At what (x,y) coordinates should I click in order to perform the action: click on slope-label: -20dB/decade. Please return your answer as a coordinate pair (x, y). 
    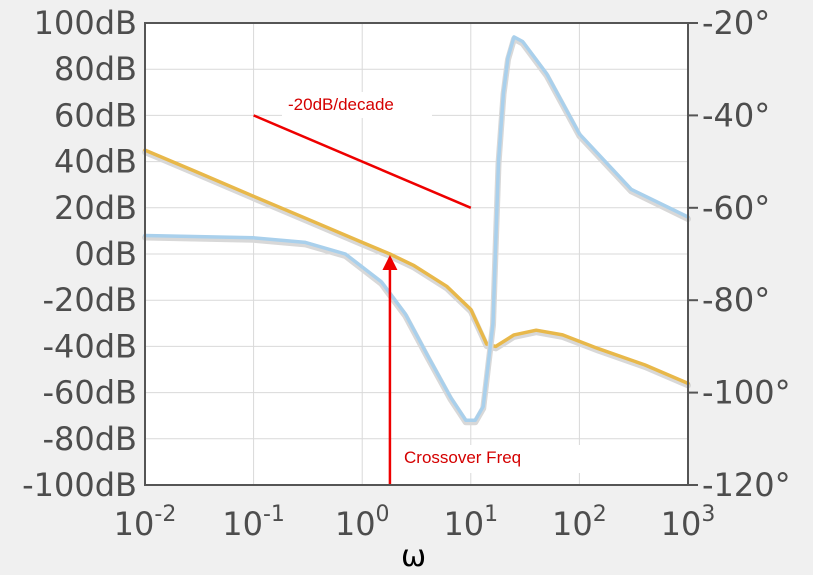
    Looking at the image, I should click on (341, 104).